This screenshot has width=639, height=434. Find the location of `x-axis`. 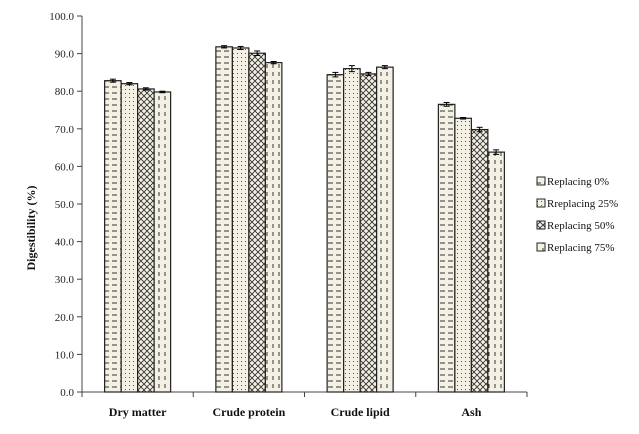

x-axis is located at coordinates (304, 394).